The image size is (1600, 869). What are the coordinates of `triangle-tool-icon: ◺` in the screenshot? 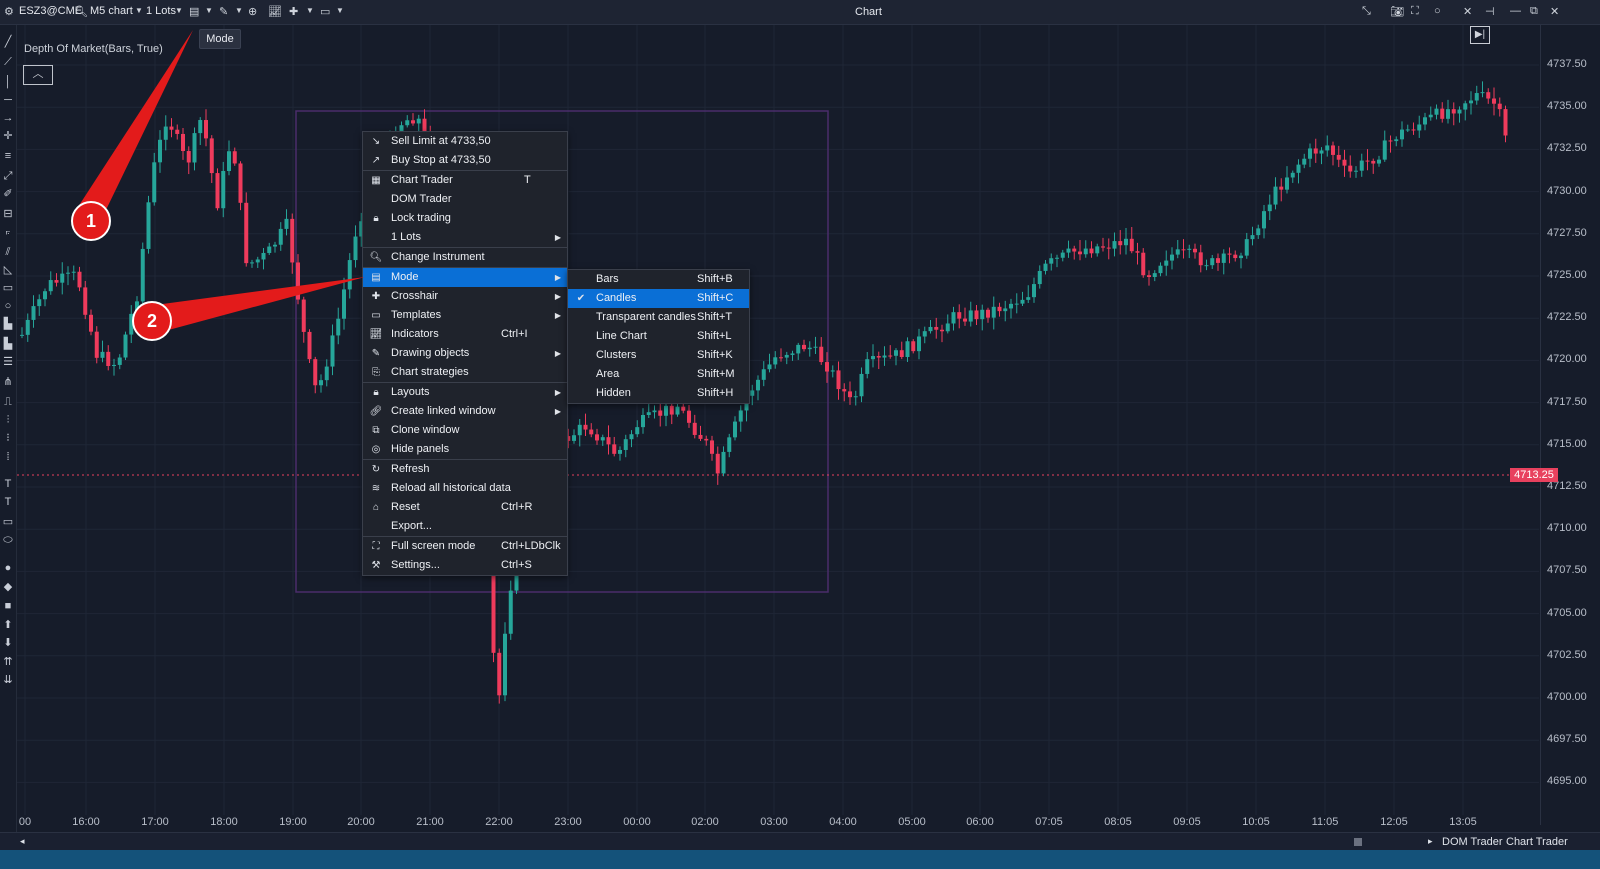 It's located at (8, 270).